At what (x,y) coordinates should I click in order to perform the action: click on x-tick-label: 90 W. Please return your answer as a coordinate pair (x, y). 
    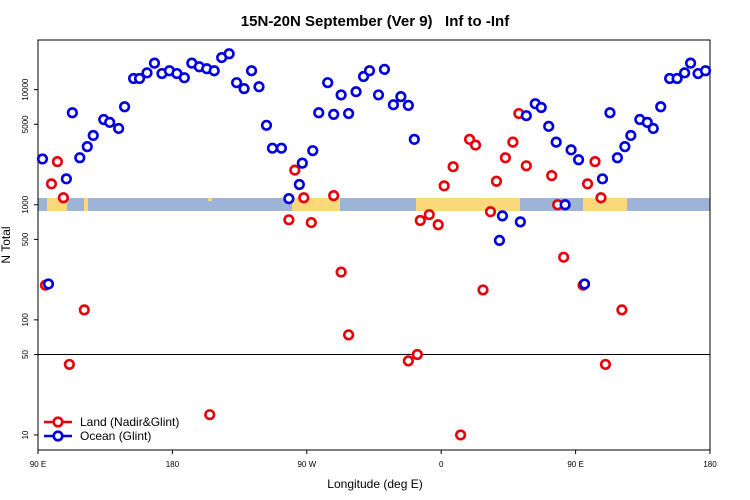
    Looking at the image, I should click on (306, 464).